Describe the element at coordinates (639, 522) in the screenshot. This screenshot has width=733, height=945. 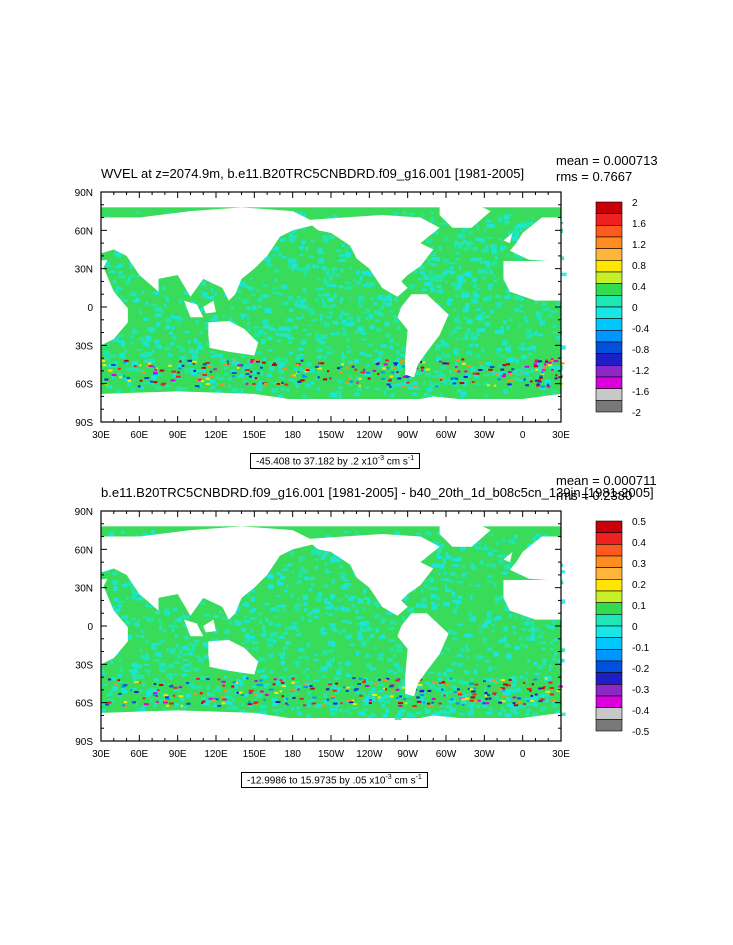
I see `colorbar-label: 0.5` at that location.